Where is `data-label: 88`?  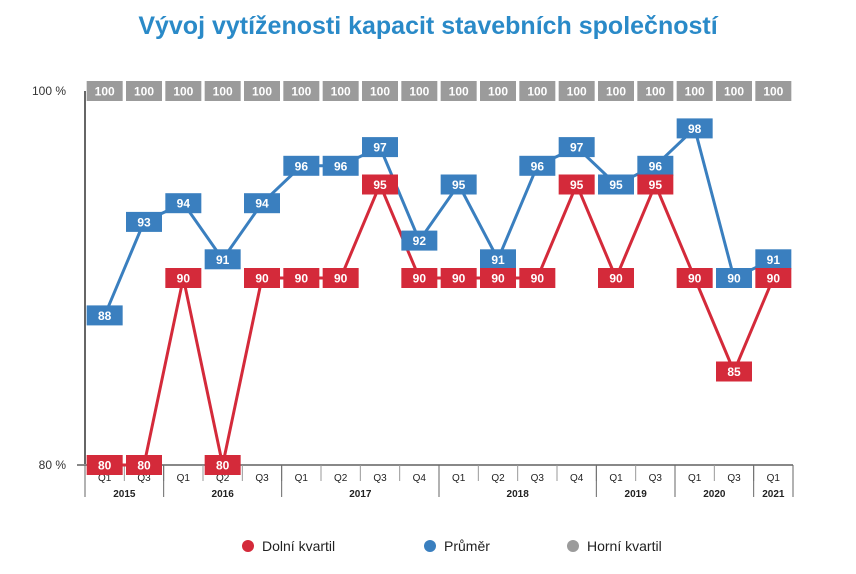 data-label: 88 is located at coordinates (105, 316).